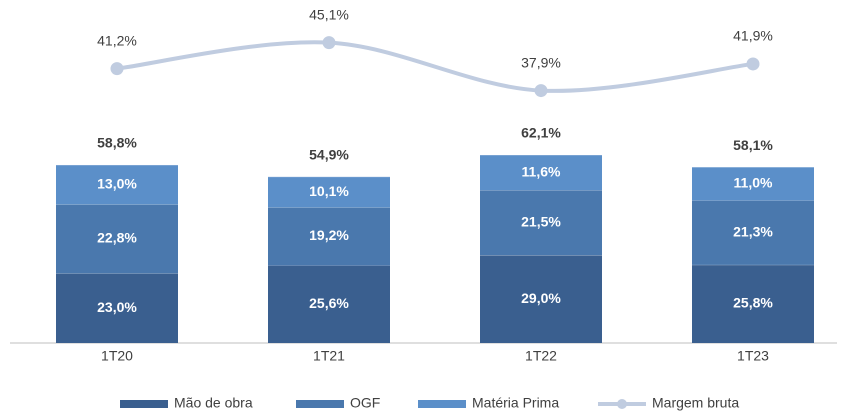 This screenshot has width=847, height=412. I want to click on segment-label: 25,8%, so click(753, 303).